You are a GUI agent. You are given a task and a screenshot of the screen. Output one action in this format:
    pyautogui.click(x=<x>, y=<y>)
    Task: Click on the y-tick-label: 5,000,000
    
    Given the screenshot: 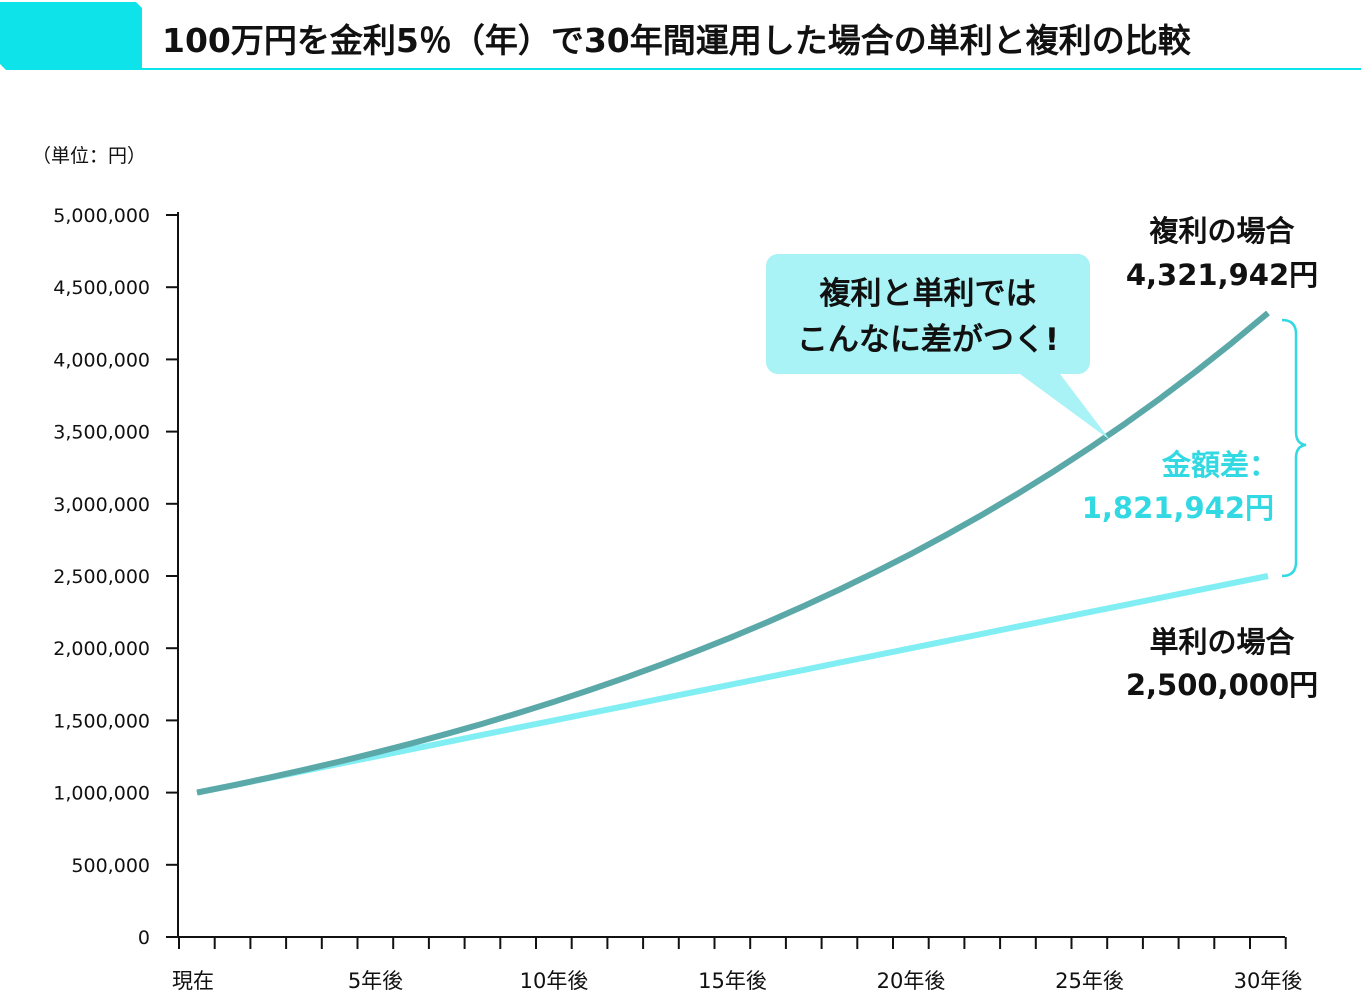 What is the action you would take?
    pyautogui.click(x=101, y=216)
    